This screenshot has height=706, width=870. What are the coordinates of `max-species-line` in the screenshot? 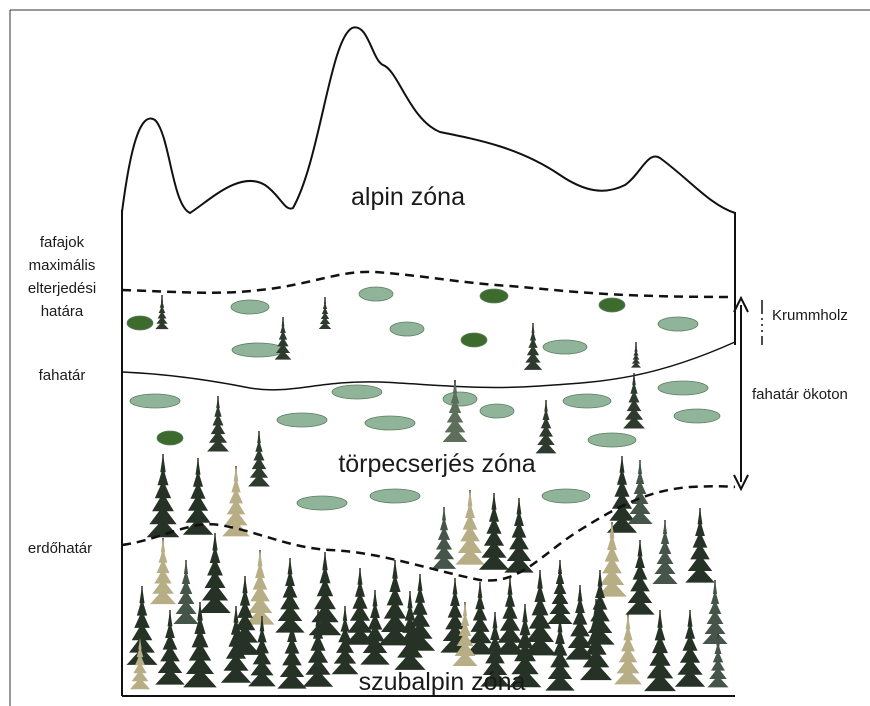 It's located at (428, 284).